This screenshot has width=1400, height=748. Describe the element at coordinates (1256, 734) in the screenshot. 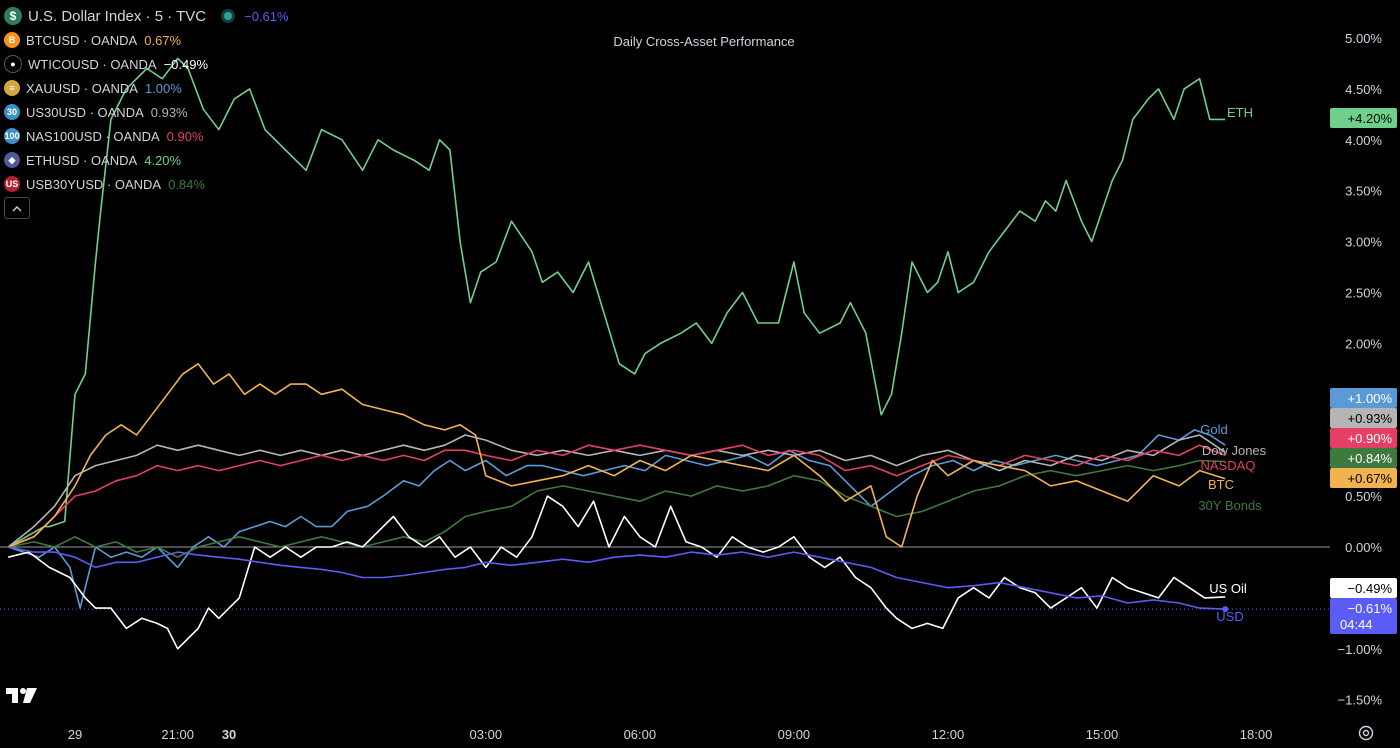

I see `x-tick-label: 18:00` at that location.